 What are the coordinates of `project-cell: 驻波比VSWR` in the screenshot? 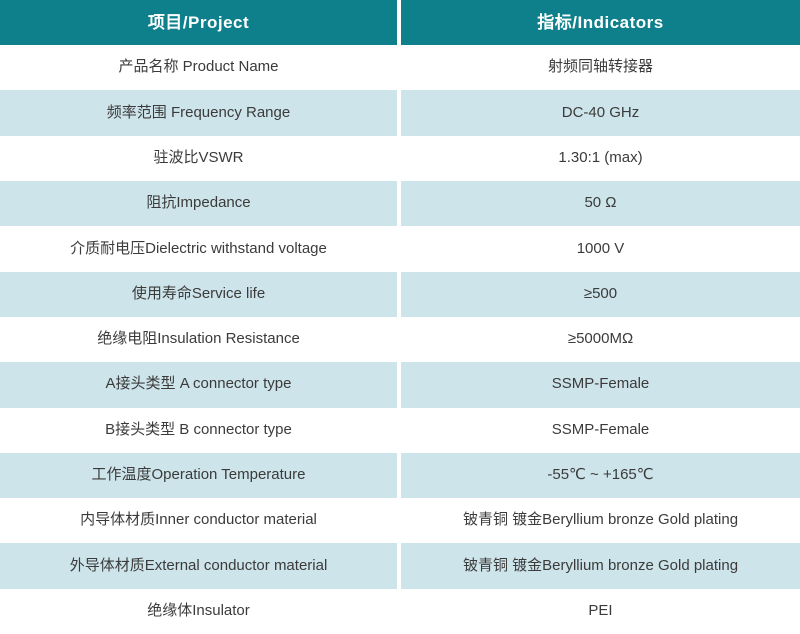 It's located at (200, 158).